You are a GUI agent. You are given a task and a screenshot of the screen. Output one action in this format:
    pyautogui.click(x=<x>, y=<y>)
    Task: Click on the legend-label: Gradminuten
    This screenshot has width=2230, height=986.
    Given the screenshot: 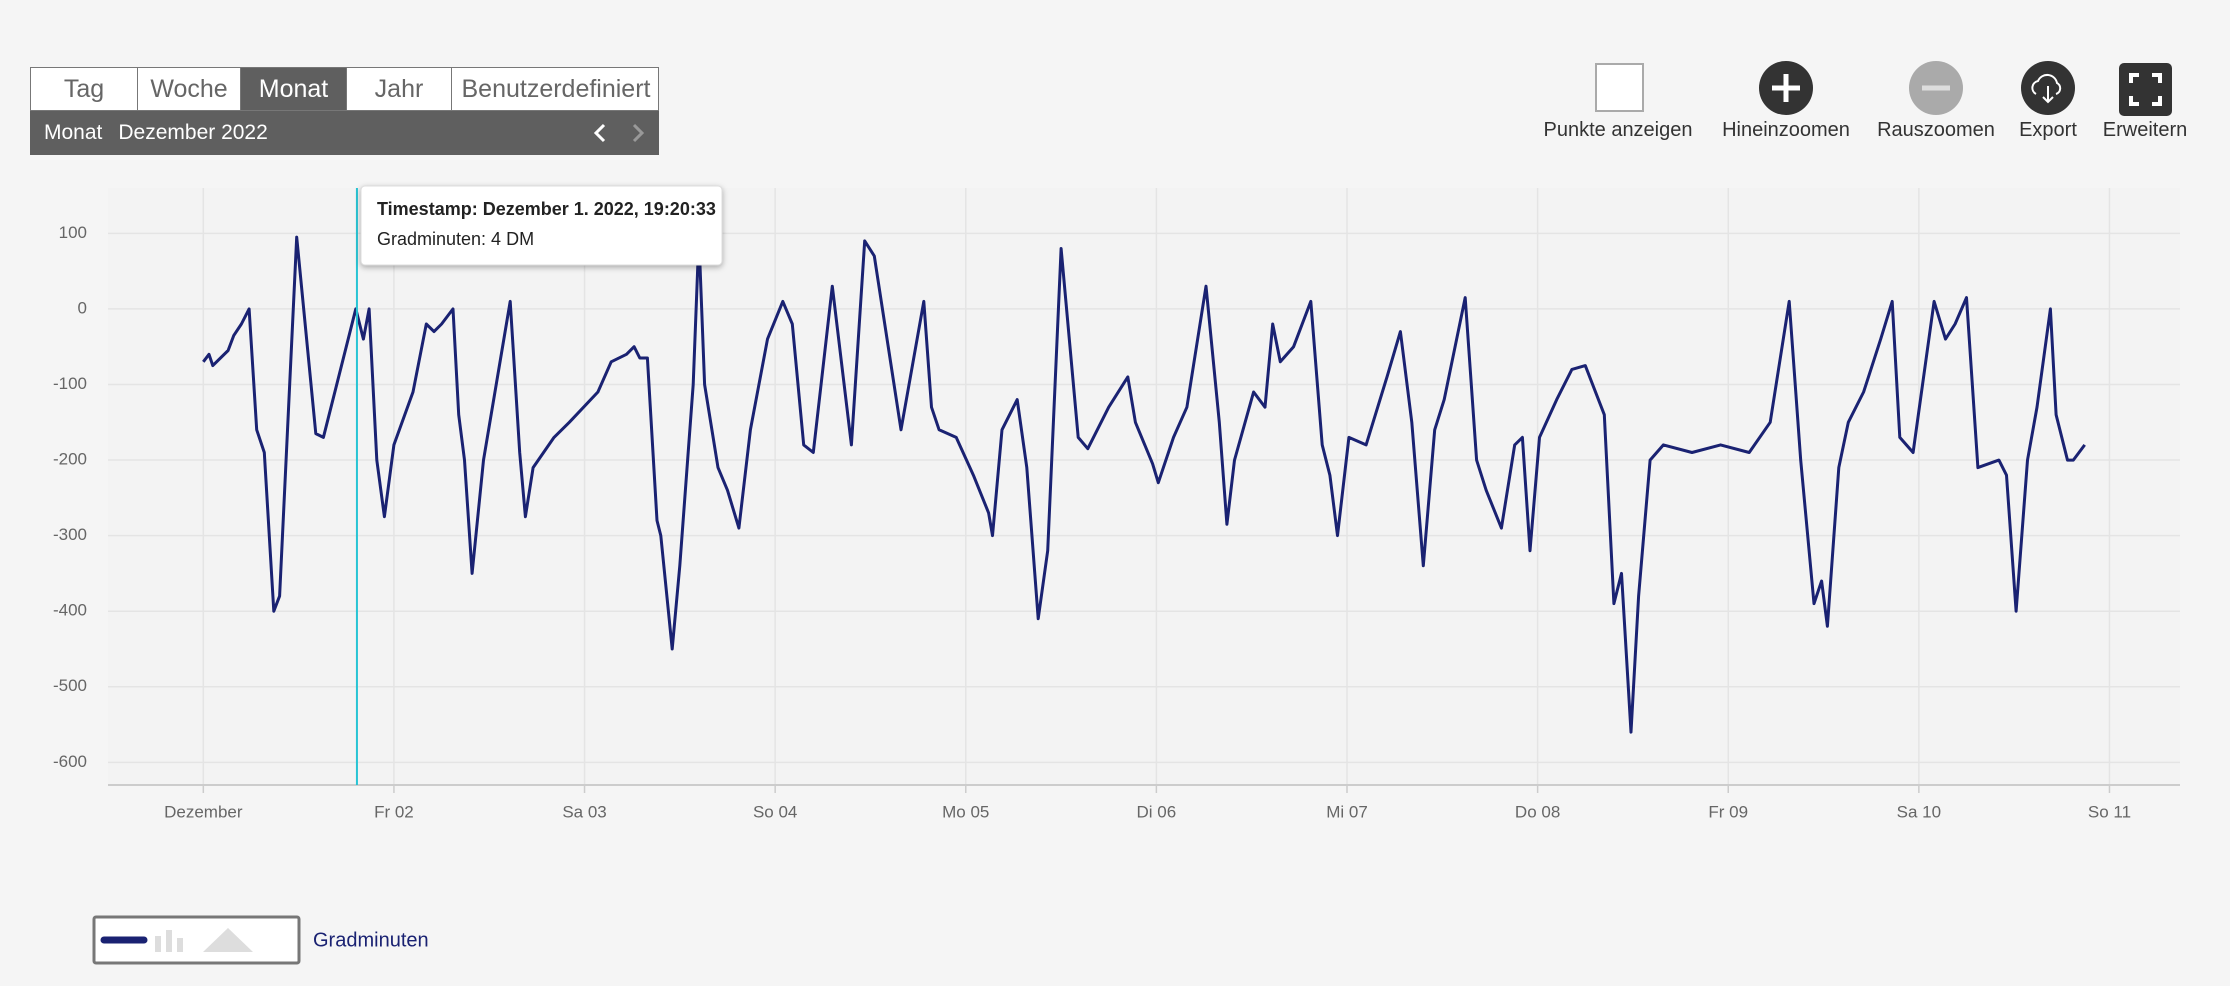 What is the action you would take?
    pyautogui.click(x=371, y=940)
    